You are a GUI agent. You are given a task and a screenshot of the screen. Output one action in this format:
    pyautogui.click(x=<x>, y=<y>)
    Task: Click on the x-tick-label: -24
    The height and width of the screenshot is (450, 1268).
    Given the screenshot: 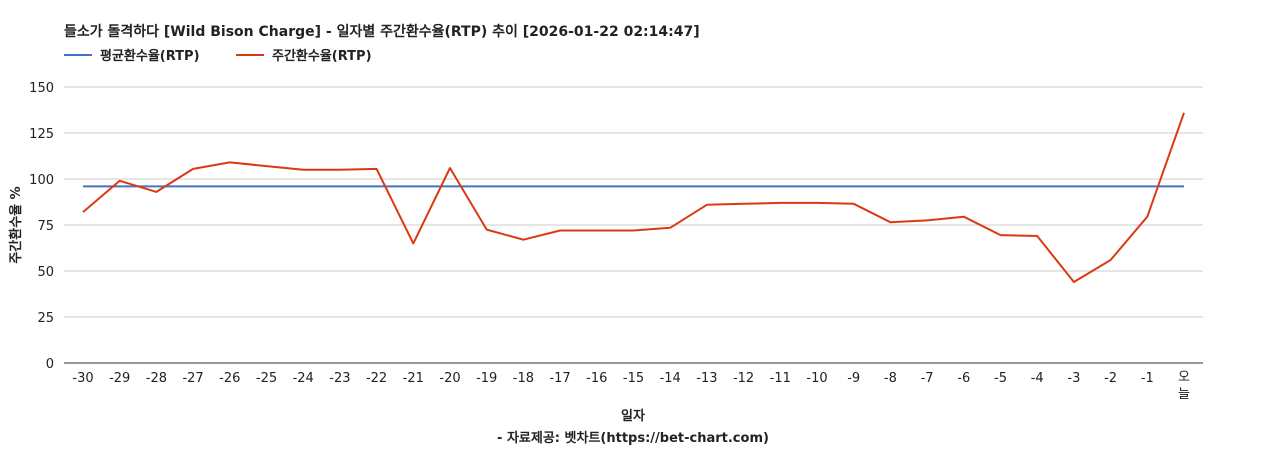 What is the action you would take?
    pyautogui.click(x=303, y=378)
    